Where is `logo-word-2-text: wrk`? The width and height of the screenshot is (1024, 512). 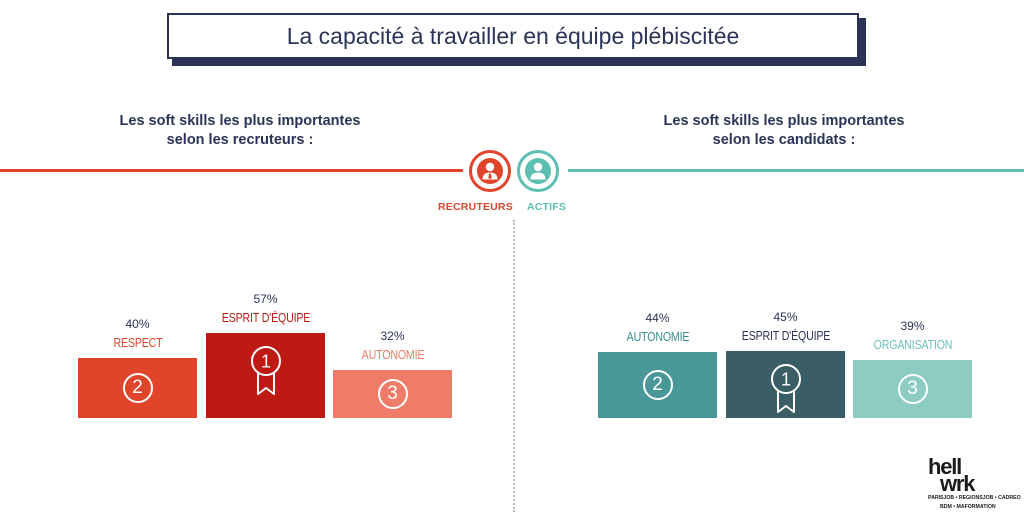
logo-word-2-text: wrk is located at coordinates (958, 483).